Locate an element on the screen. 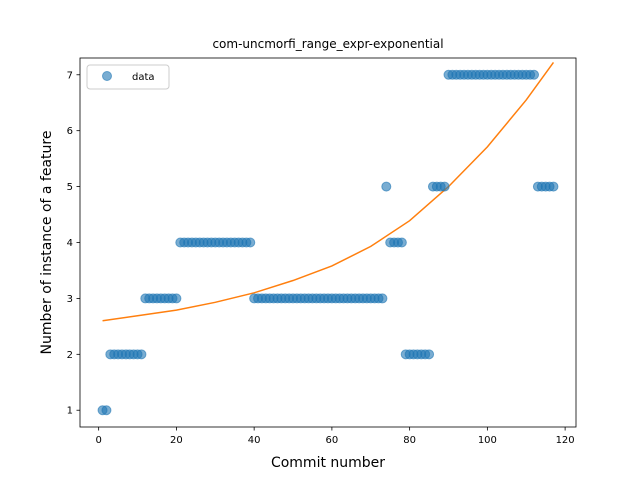 This screenshot has height=480, width=640. y-tick-label: 7 is located at coordinates (70, 75).